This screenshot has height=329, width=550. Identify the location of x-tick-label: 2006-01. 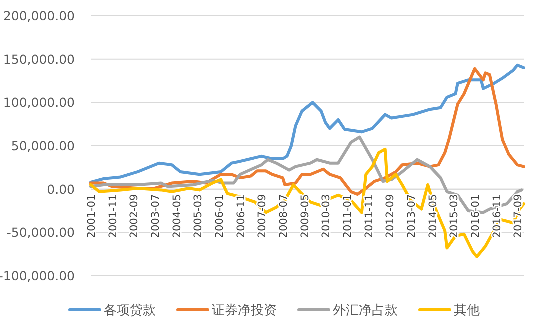
(220, 216).